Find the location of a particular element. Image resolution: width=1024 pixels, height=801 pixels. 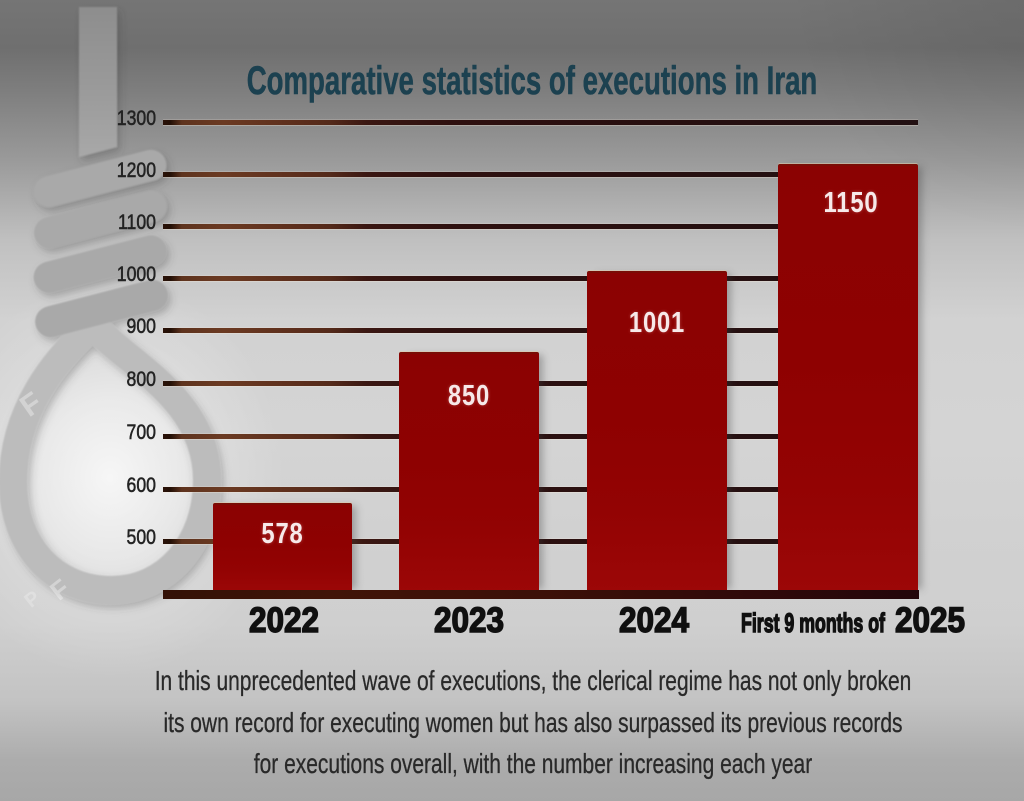

svg-text: P is located at coordinates (32, 600).